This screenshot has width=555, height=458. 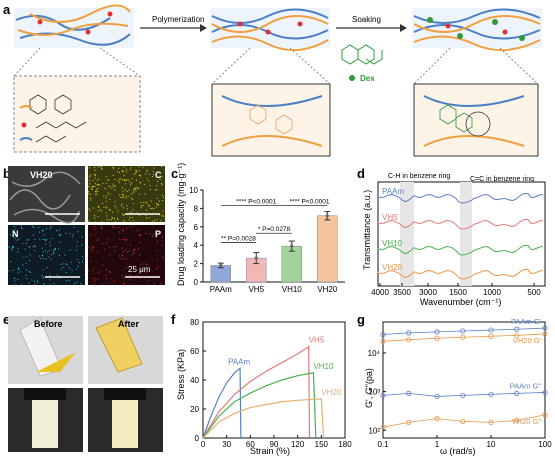 What do you see at coordinates (139, 269) in the screenshot?
I see `scale-bar-label: 25 μm` at bounding box center [139, 269].